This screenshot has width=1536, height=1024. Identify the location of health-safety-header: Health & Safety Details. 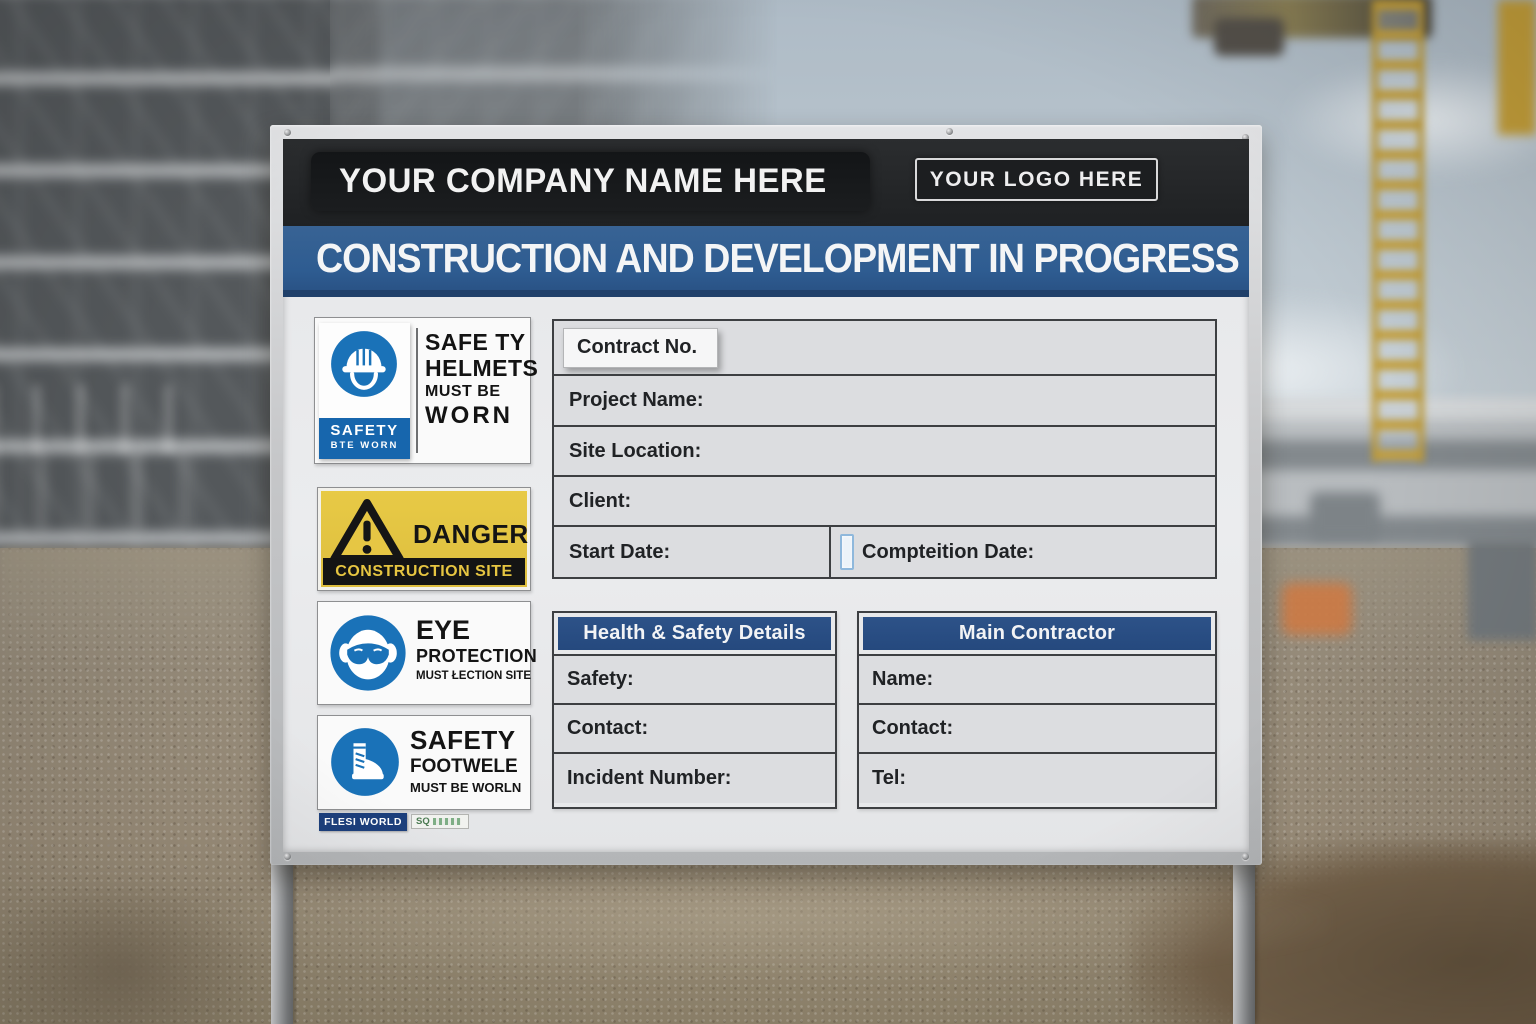
(694, 633).